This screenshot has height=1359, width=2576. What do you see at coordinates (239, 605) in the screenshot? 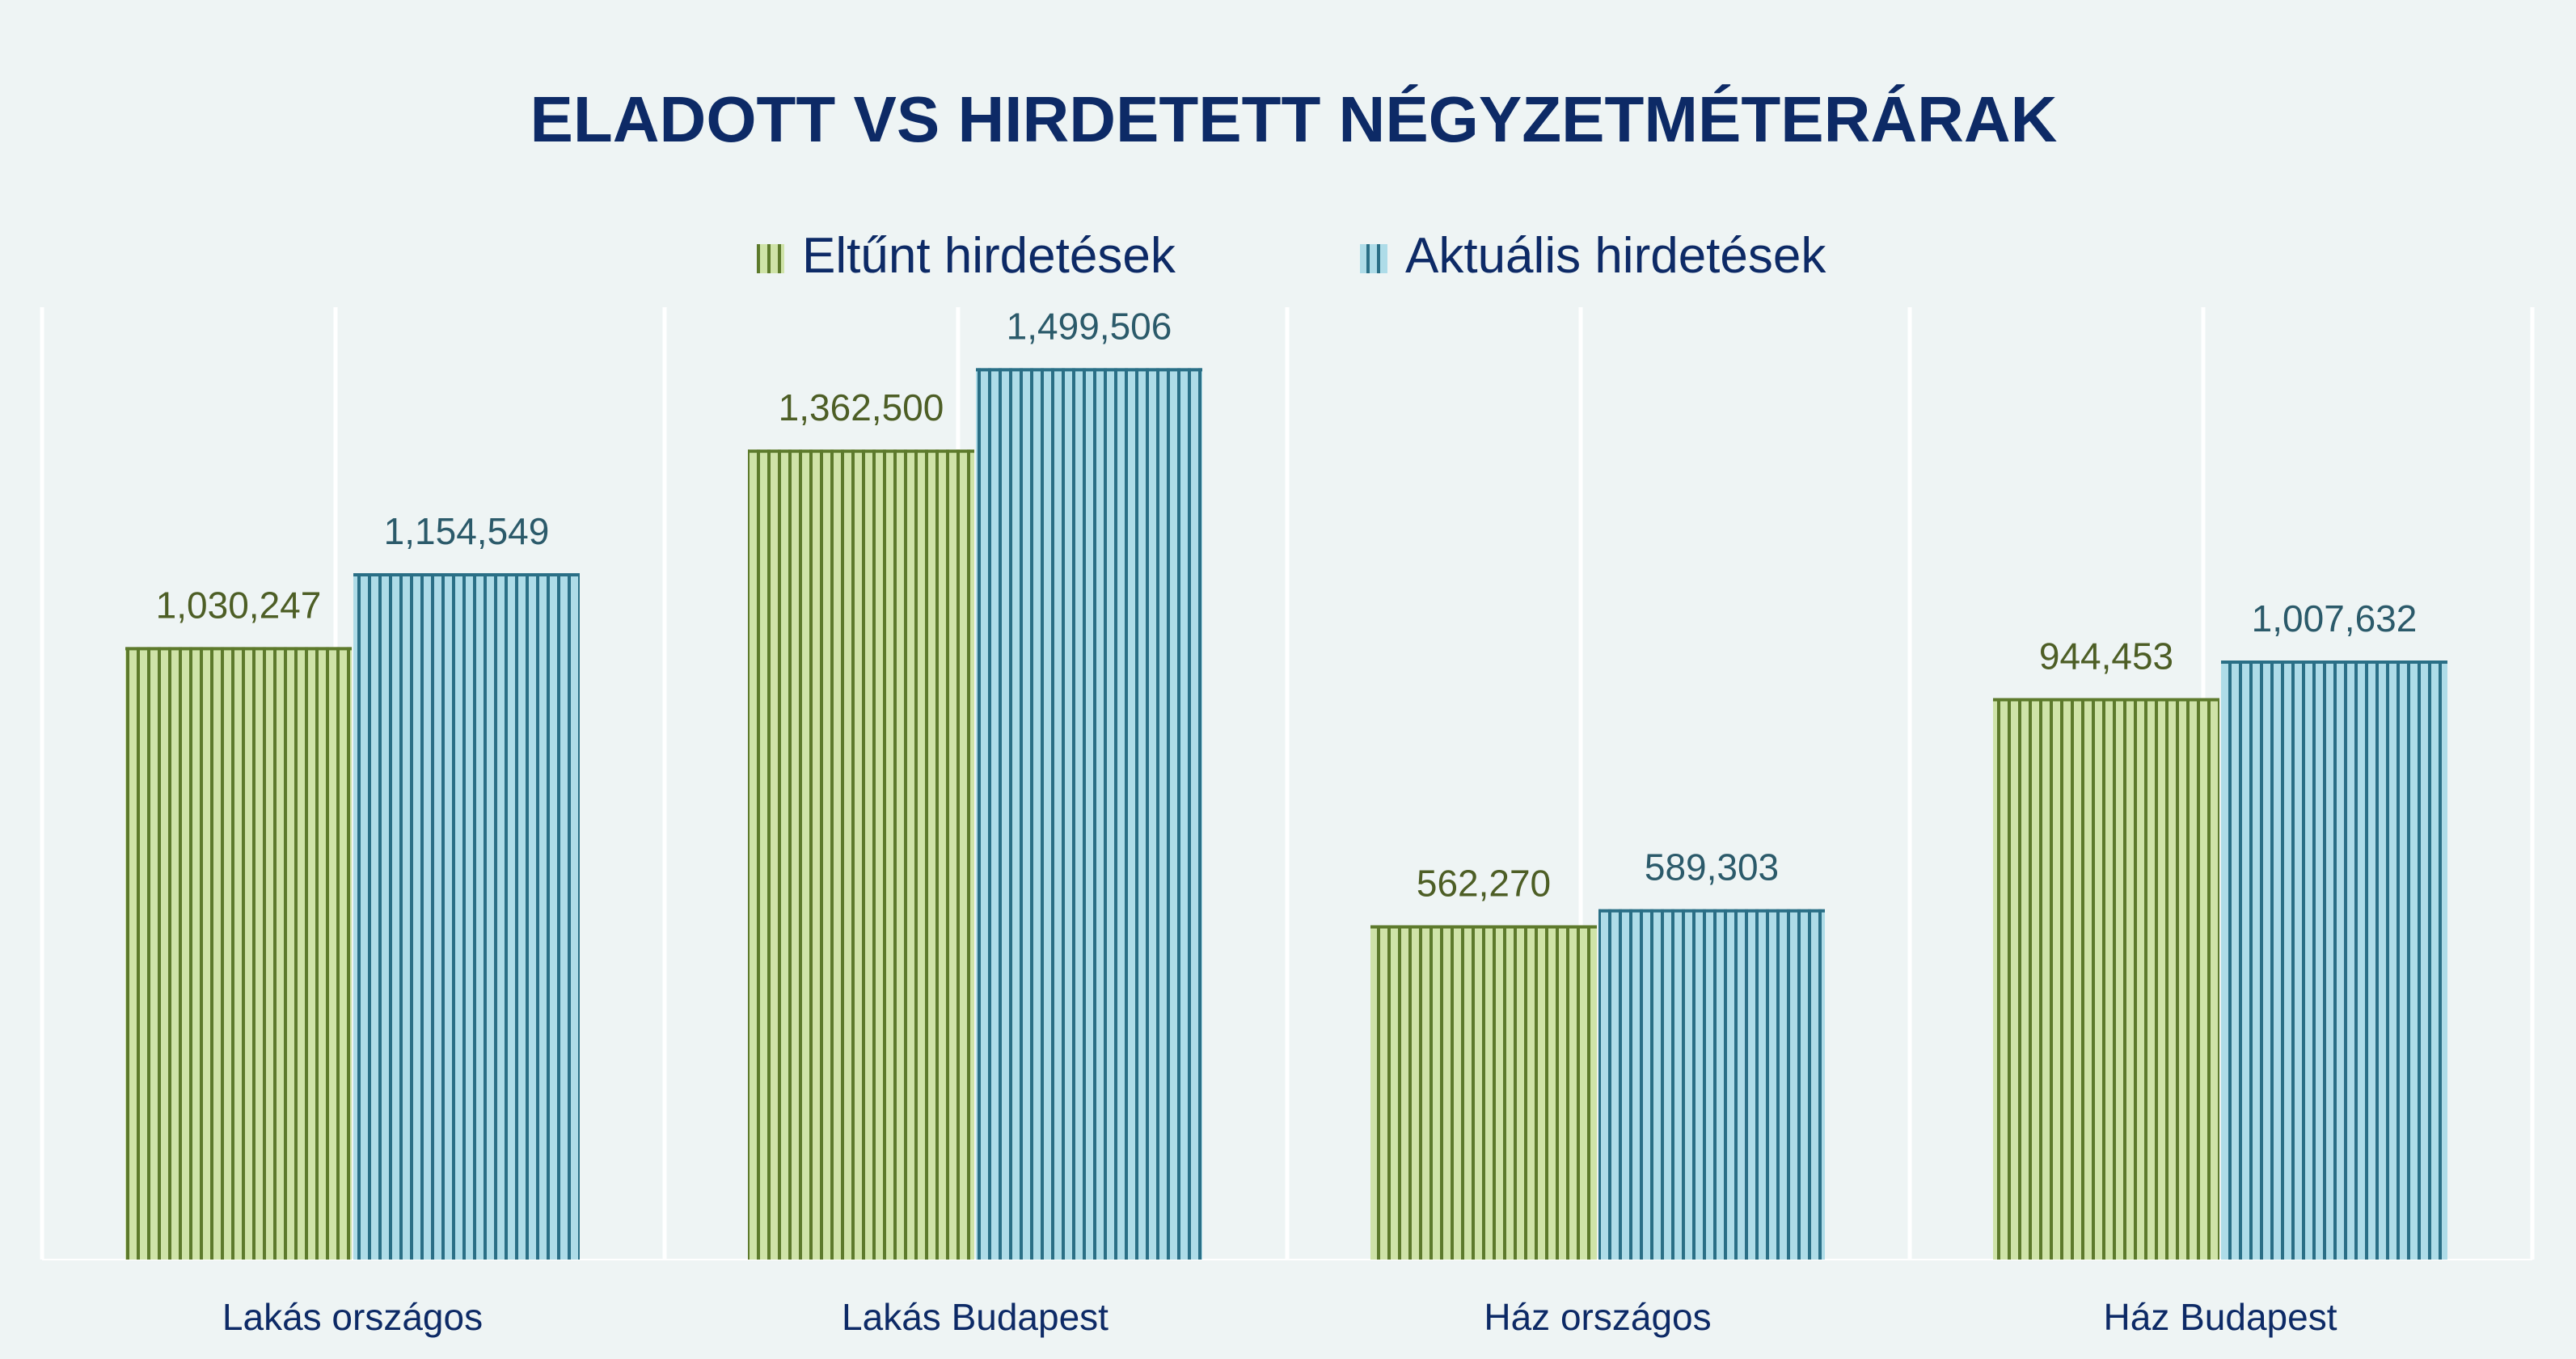
I see `data-label-0-0: 1,030,247` at bounding box center [239, 605].